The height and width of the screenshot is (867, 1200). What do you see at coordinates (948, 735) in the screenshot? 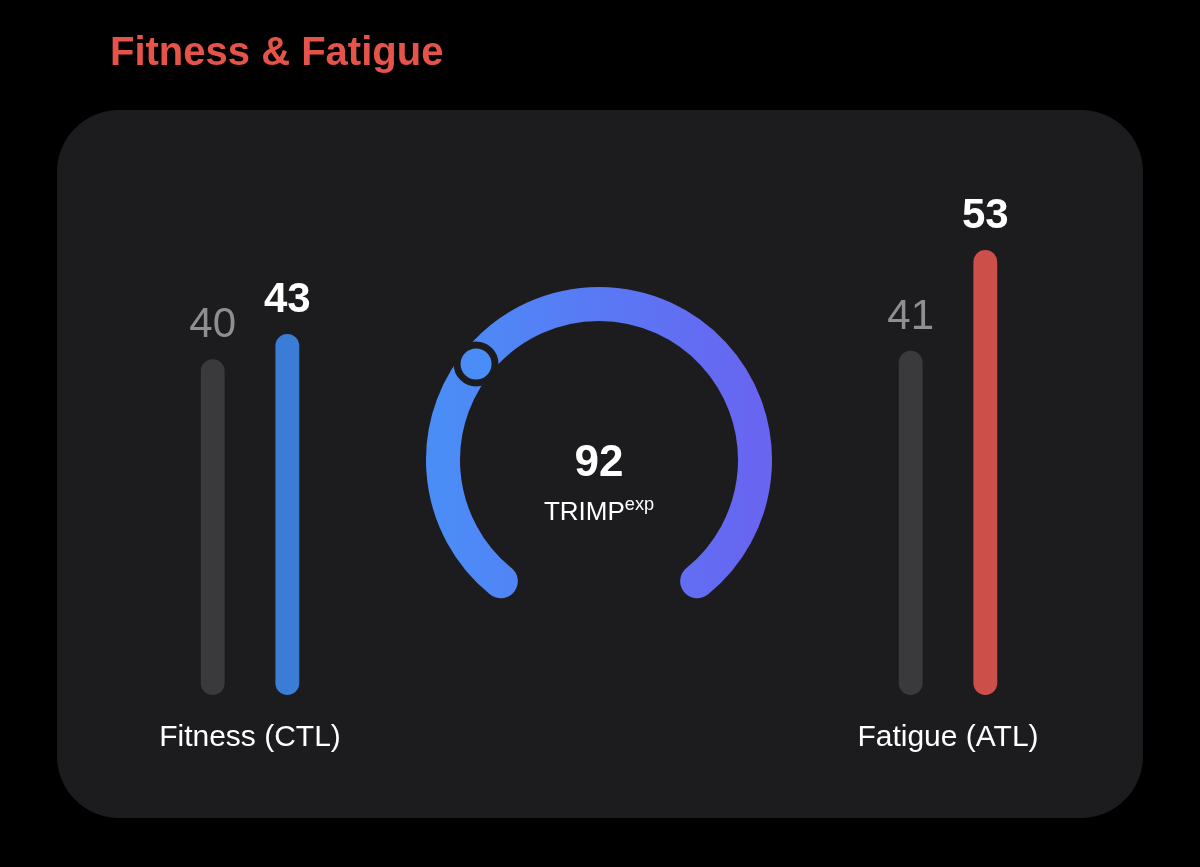
I see `x-axis-title: Fatigue (ATL)` at bounding box center [948, 735].